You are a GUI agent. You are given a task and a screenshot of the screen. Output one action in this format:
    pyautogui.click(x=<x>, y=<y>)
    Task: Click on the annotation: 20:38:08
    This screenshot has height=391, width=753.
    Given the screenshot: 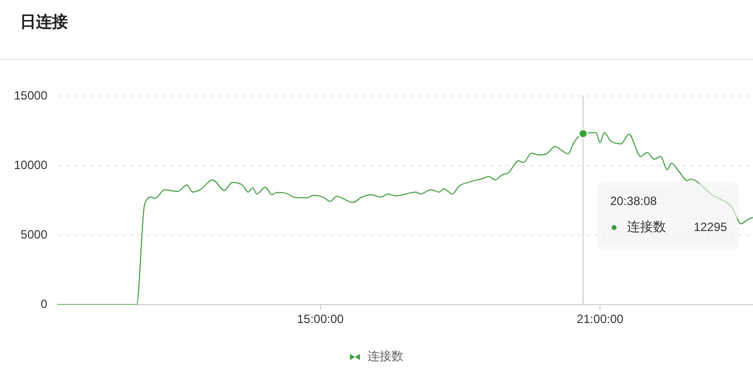 What is the action you would take?
    pyautogui.click(x=634, y=201)
    